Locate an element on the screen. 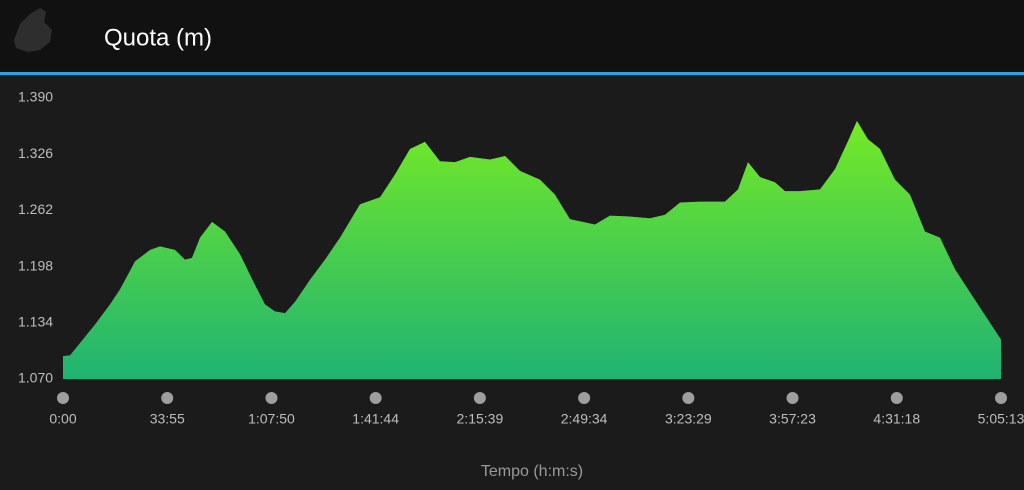 This screenshot has width=1024, height=490. y-tick-label: 1.198 is located at coordinates (35, 265).